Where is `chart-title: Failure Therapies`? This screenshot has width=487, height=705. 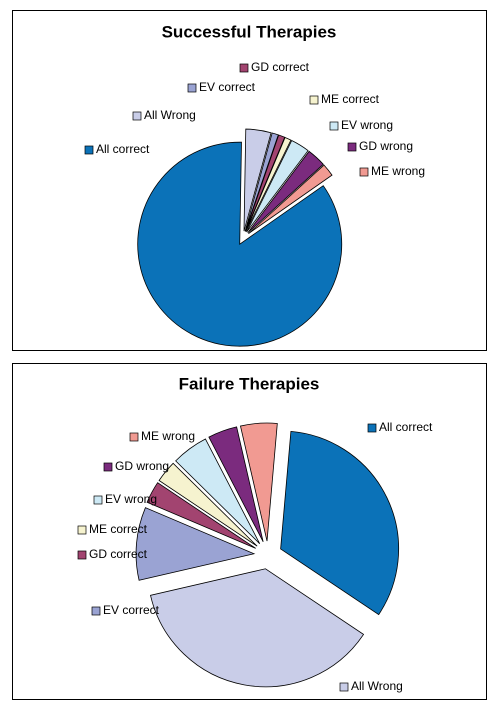 chart-title: Failure Therapies is located at coordinates (249, 383).